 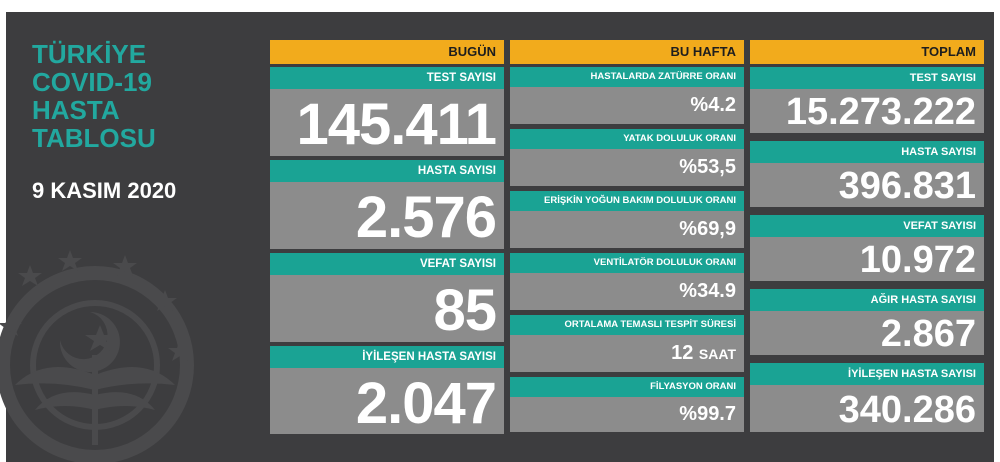 I want to click on week-contact-number: 12, so click(x=682, y=353).